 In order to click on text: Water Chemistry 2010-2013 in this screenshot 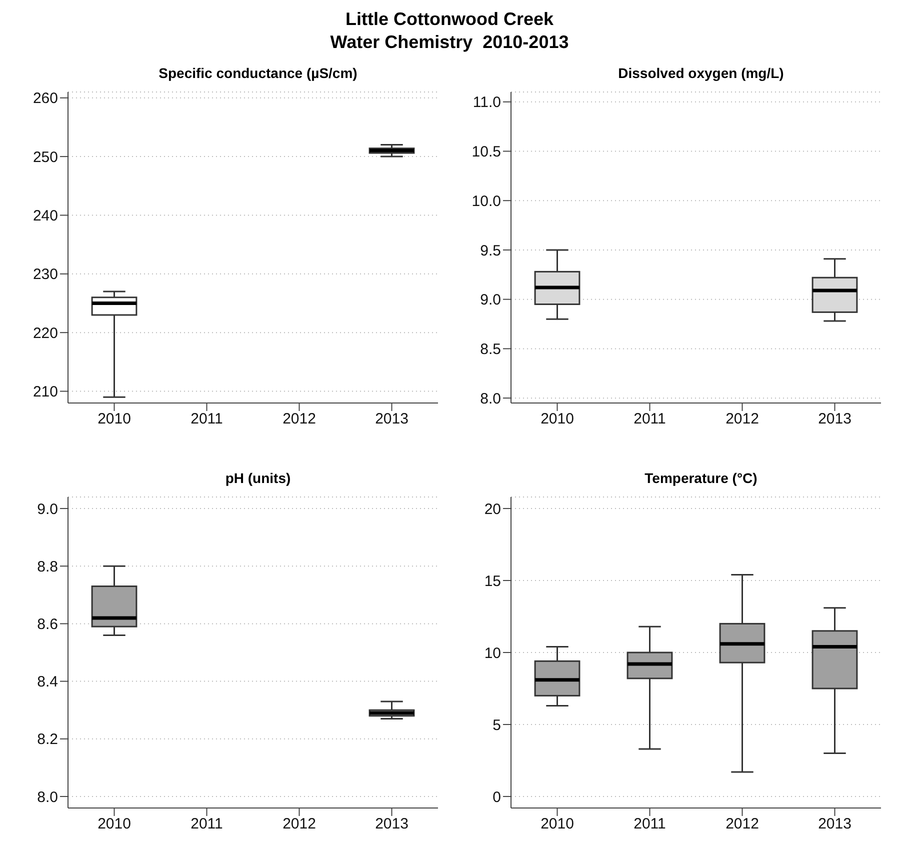, I will do `click(449, 42)`.